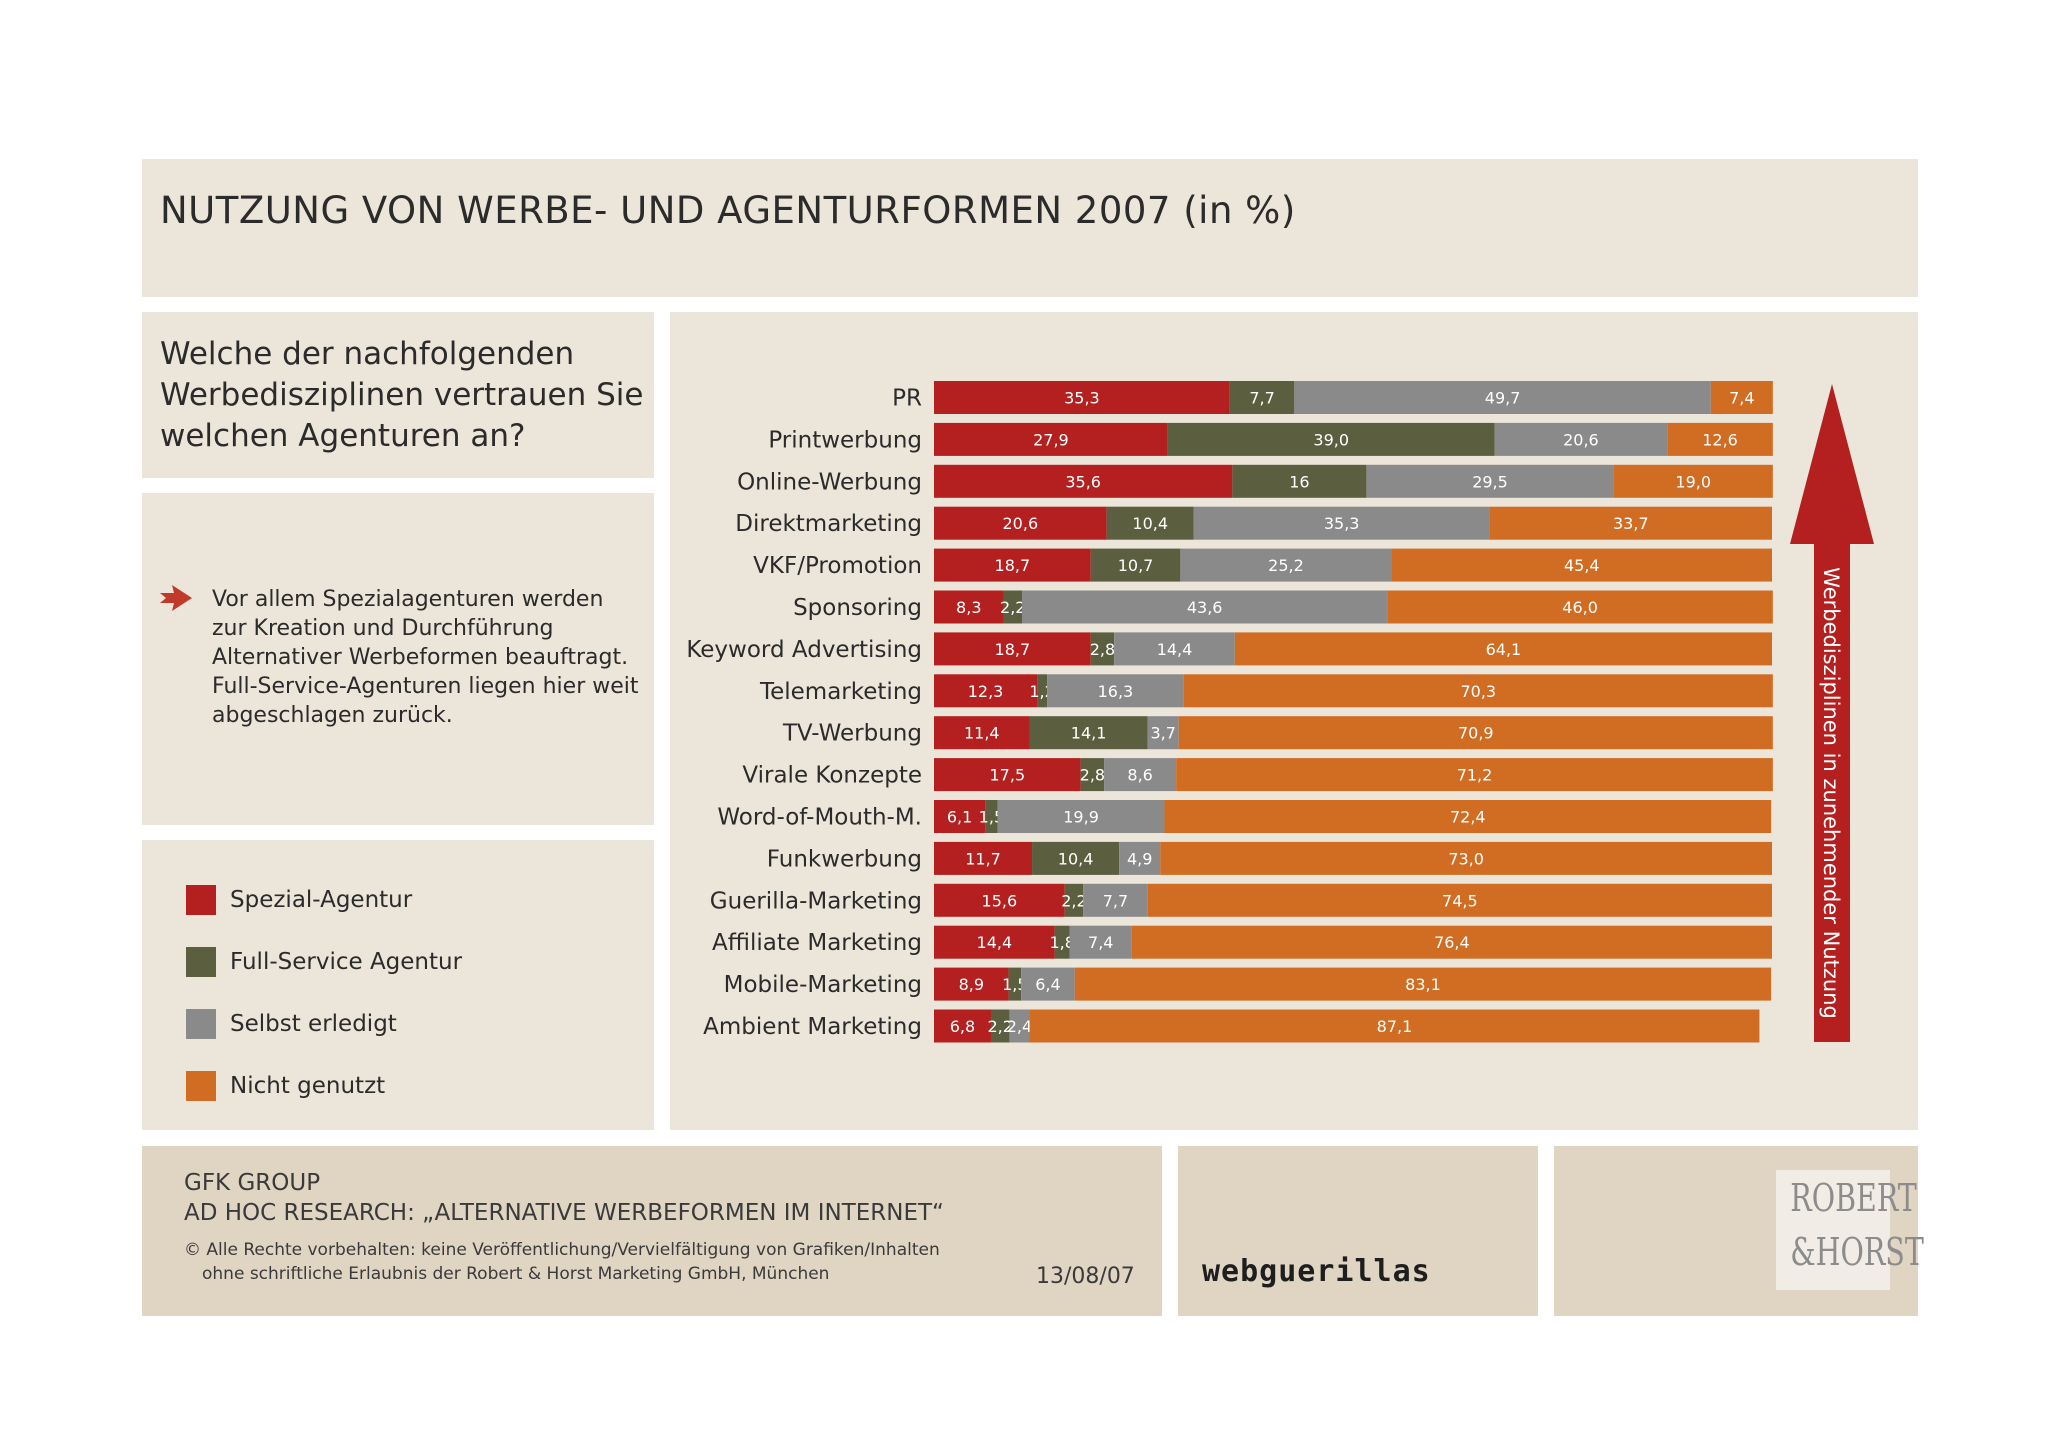 The width and height of the screenshot is (2048, 1448). I want to click on category-label: Printwerbung, so click(845, 440).